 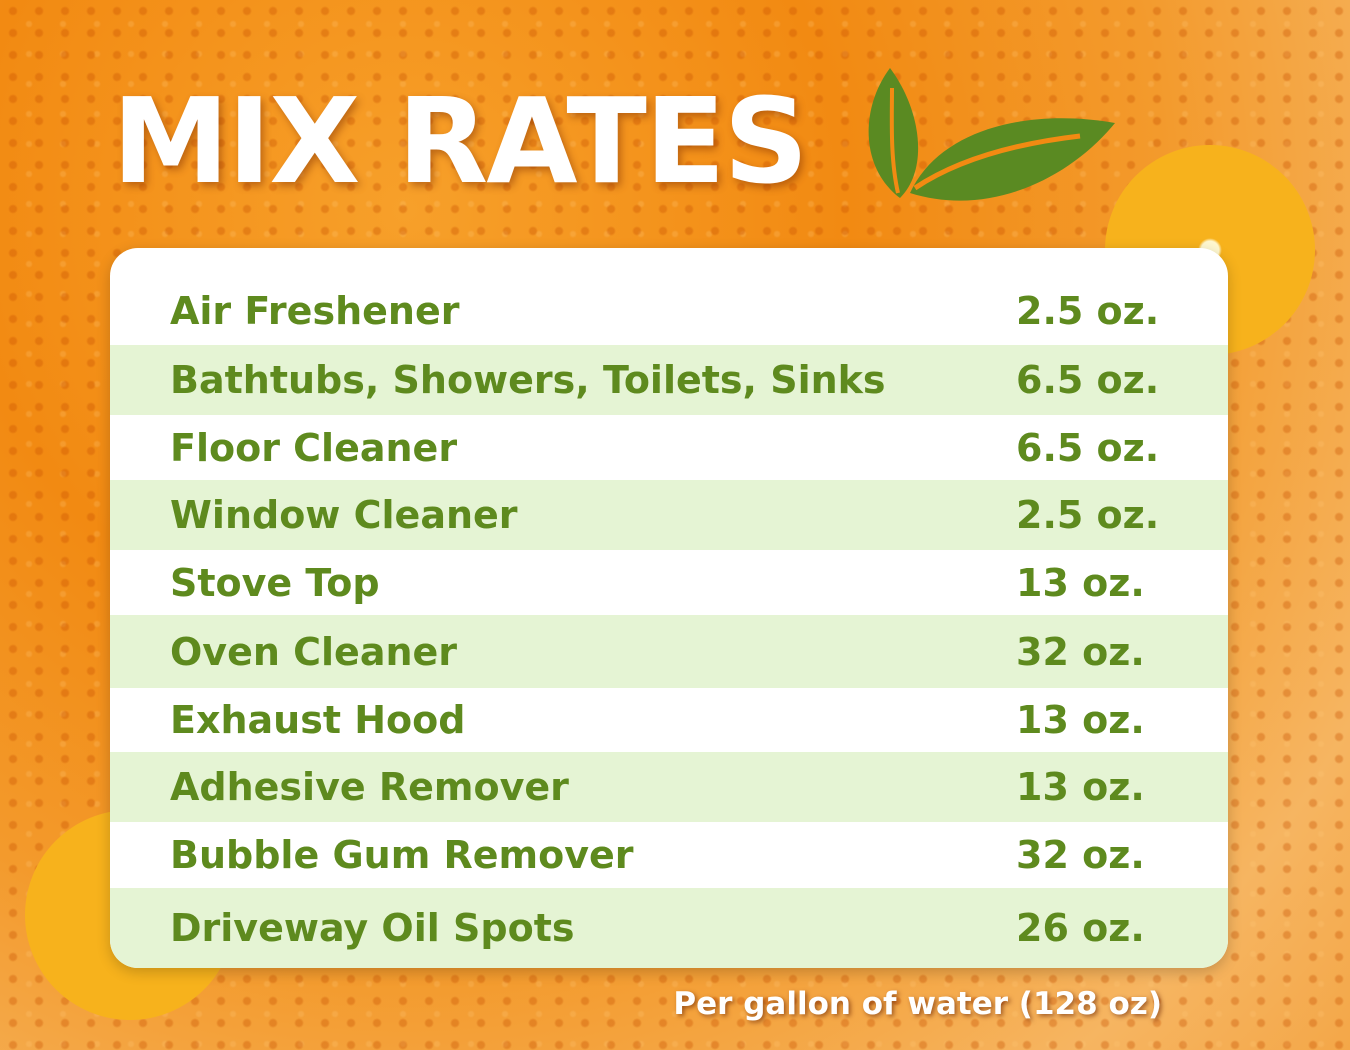 I want to click on row-name: Window Cleaner, so click(x=344, y=515).